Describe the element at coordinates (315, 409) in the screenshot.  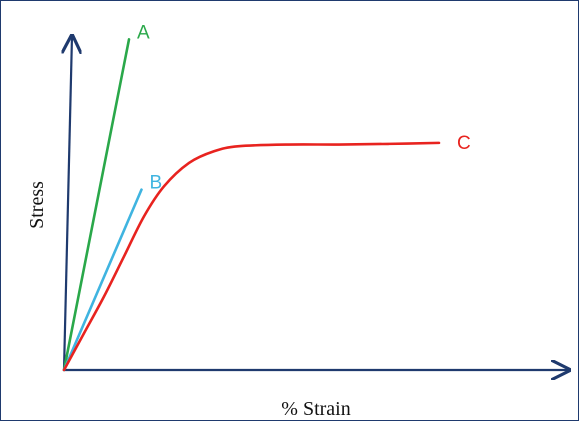
I see `x-axis-label: % Strain` at that location.